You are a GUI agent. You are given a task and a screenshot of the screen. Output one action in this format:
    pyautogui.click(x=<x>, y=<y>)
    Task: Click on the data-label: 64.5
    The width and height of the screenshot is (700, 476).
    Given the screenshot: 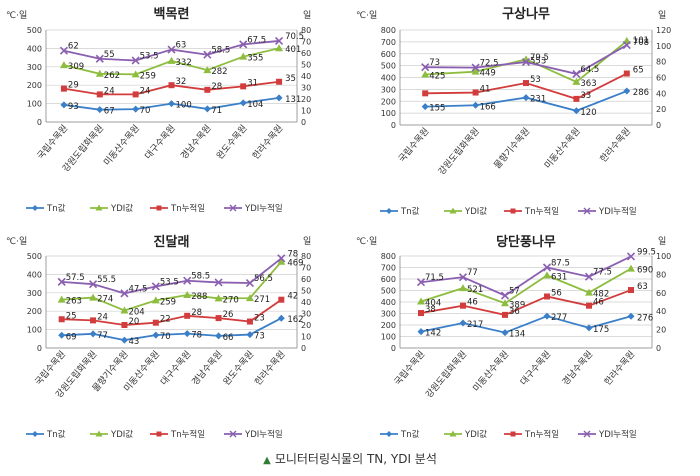 What is the action you would take?
    pyautogui.click(x=589, y=70)
    